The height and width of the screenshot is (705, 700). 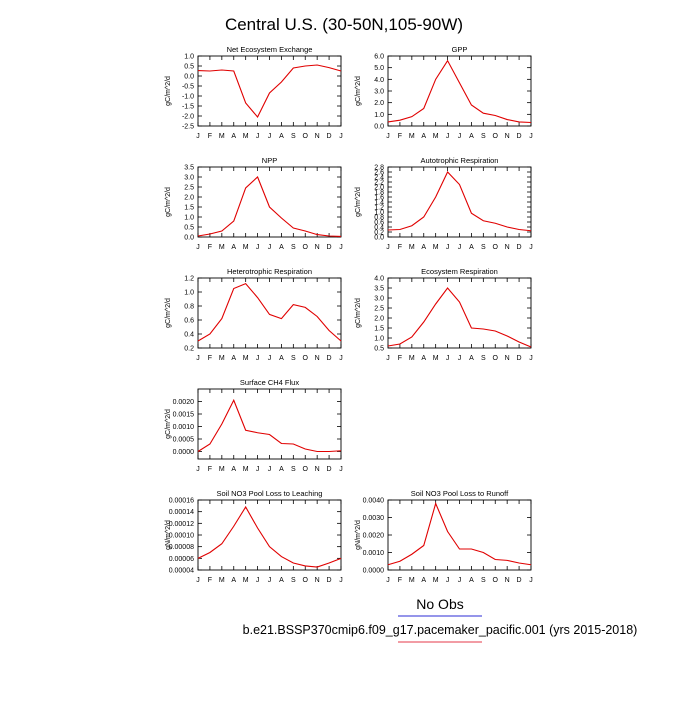 I want to click on chart-9-xtick-label: S, so click(x=483, y=580).